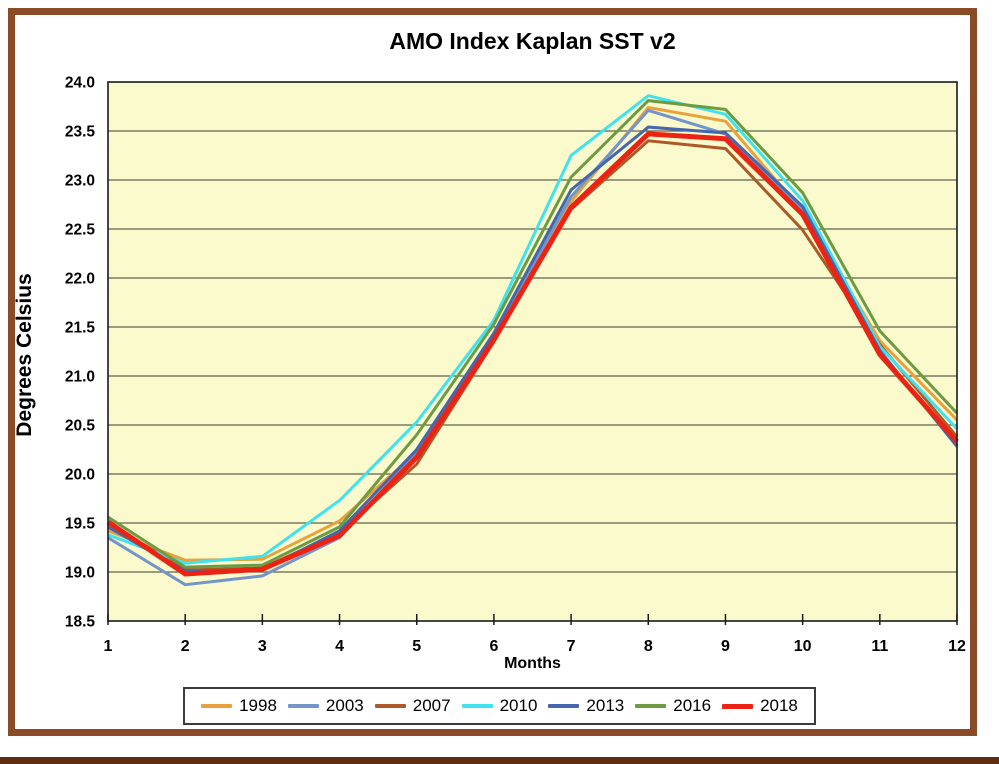 Image resolution: width=999 pixels, height=764 pixels. Describe the element at coordinates (262, 646) in the screenshot. I see `x-tick-label: 3` at that location.